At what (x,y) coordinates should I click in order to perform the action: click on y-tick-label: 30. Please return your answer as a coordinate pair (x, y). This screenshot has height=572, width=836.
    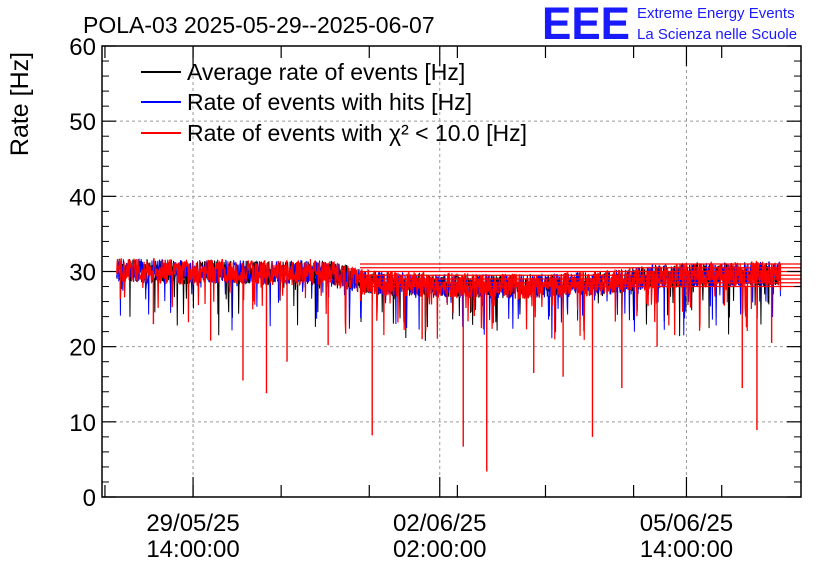
    Looking at the image, I should click on (82, 273).